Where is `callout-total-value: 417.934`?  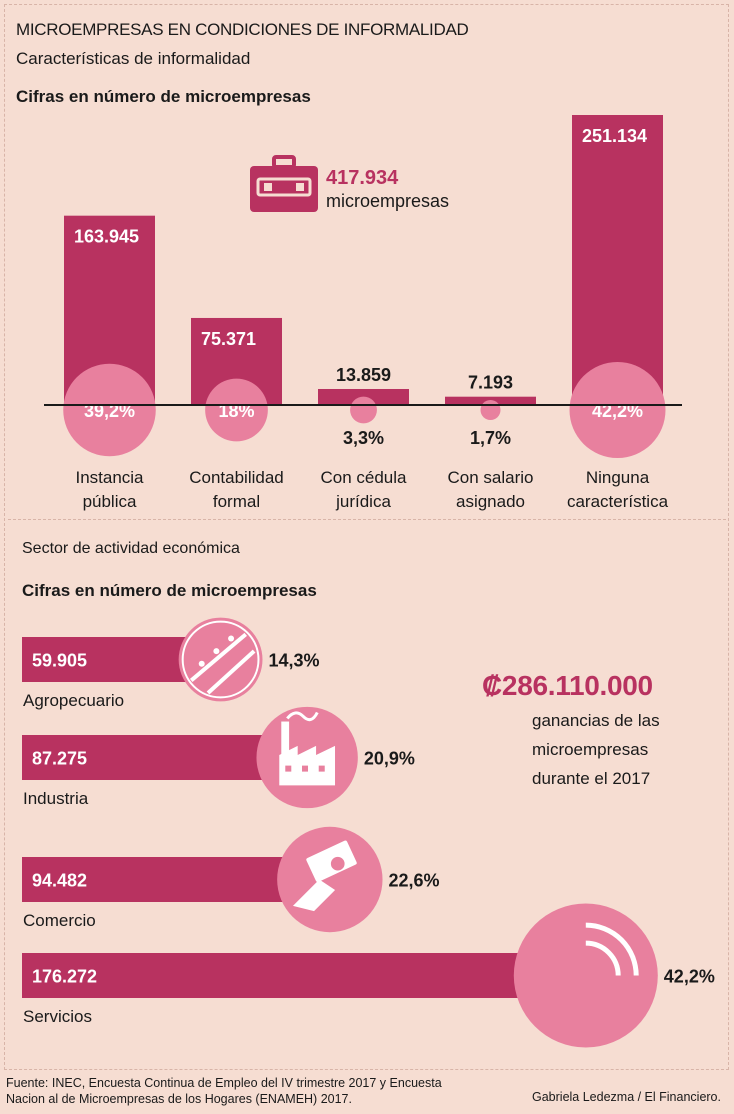 callout-total-value: 417.934 is located at coordinates (362, 178).